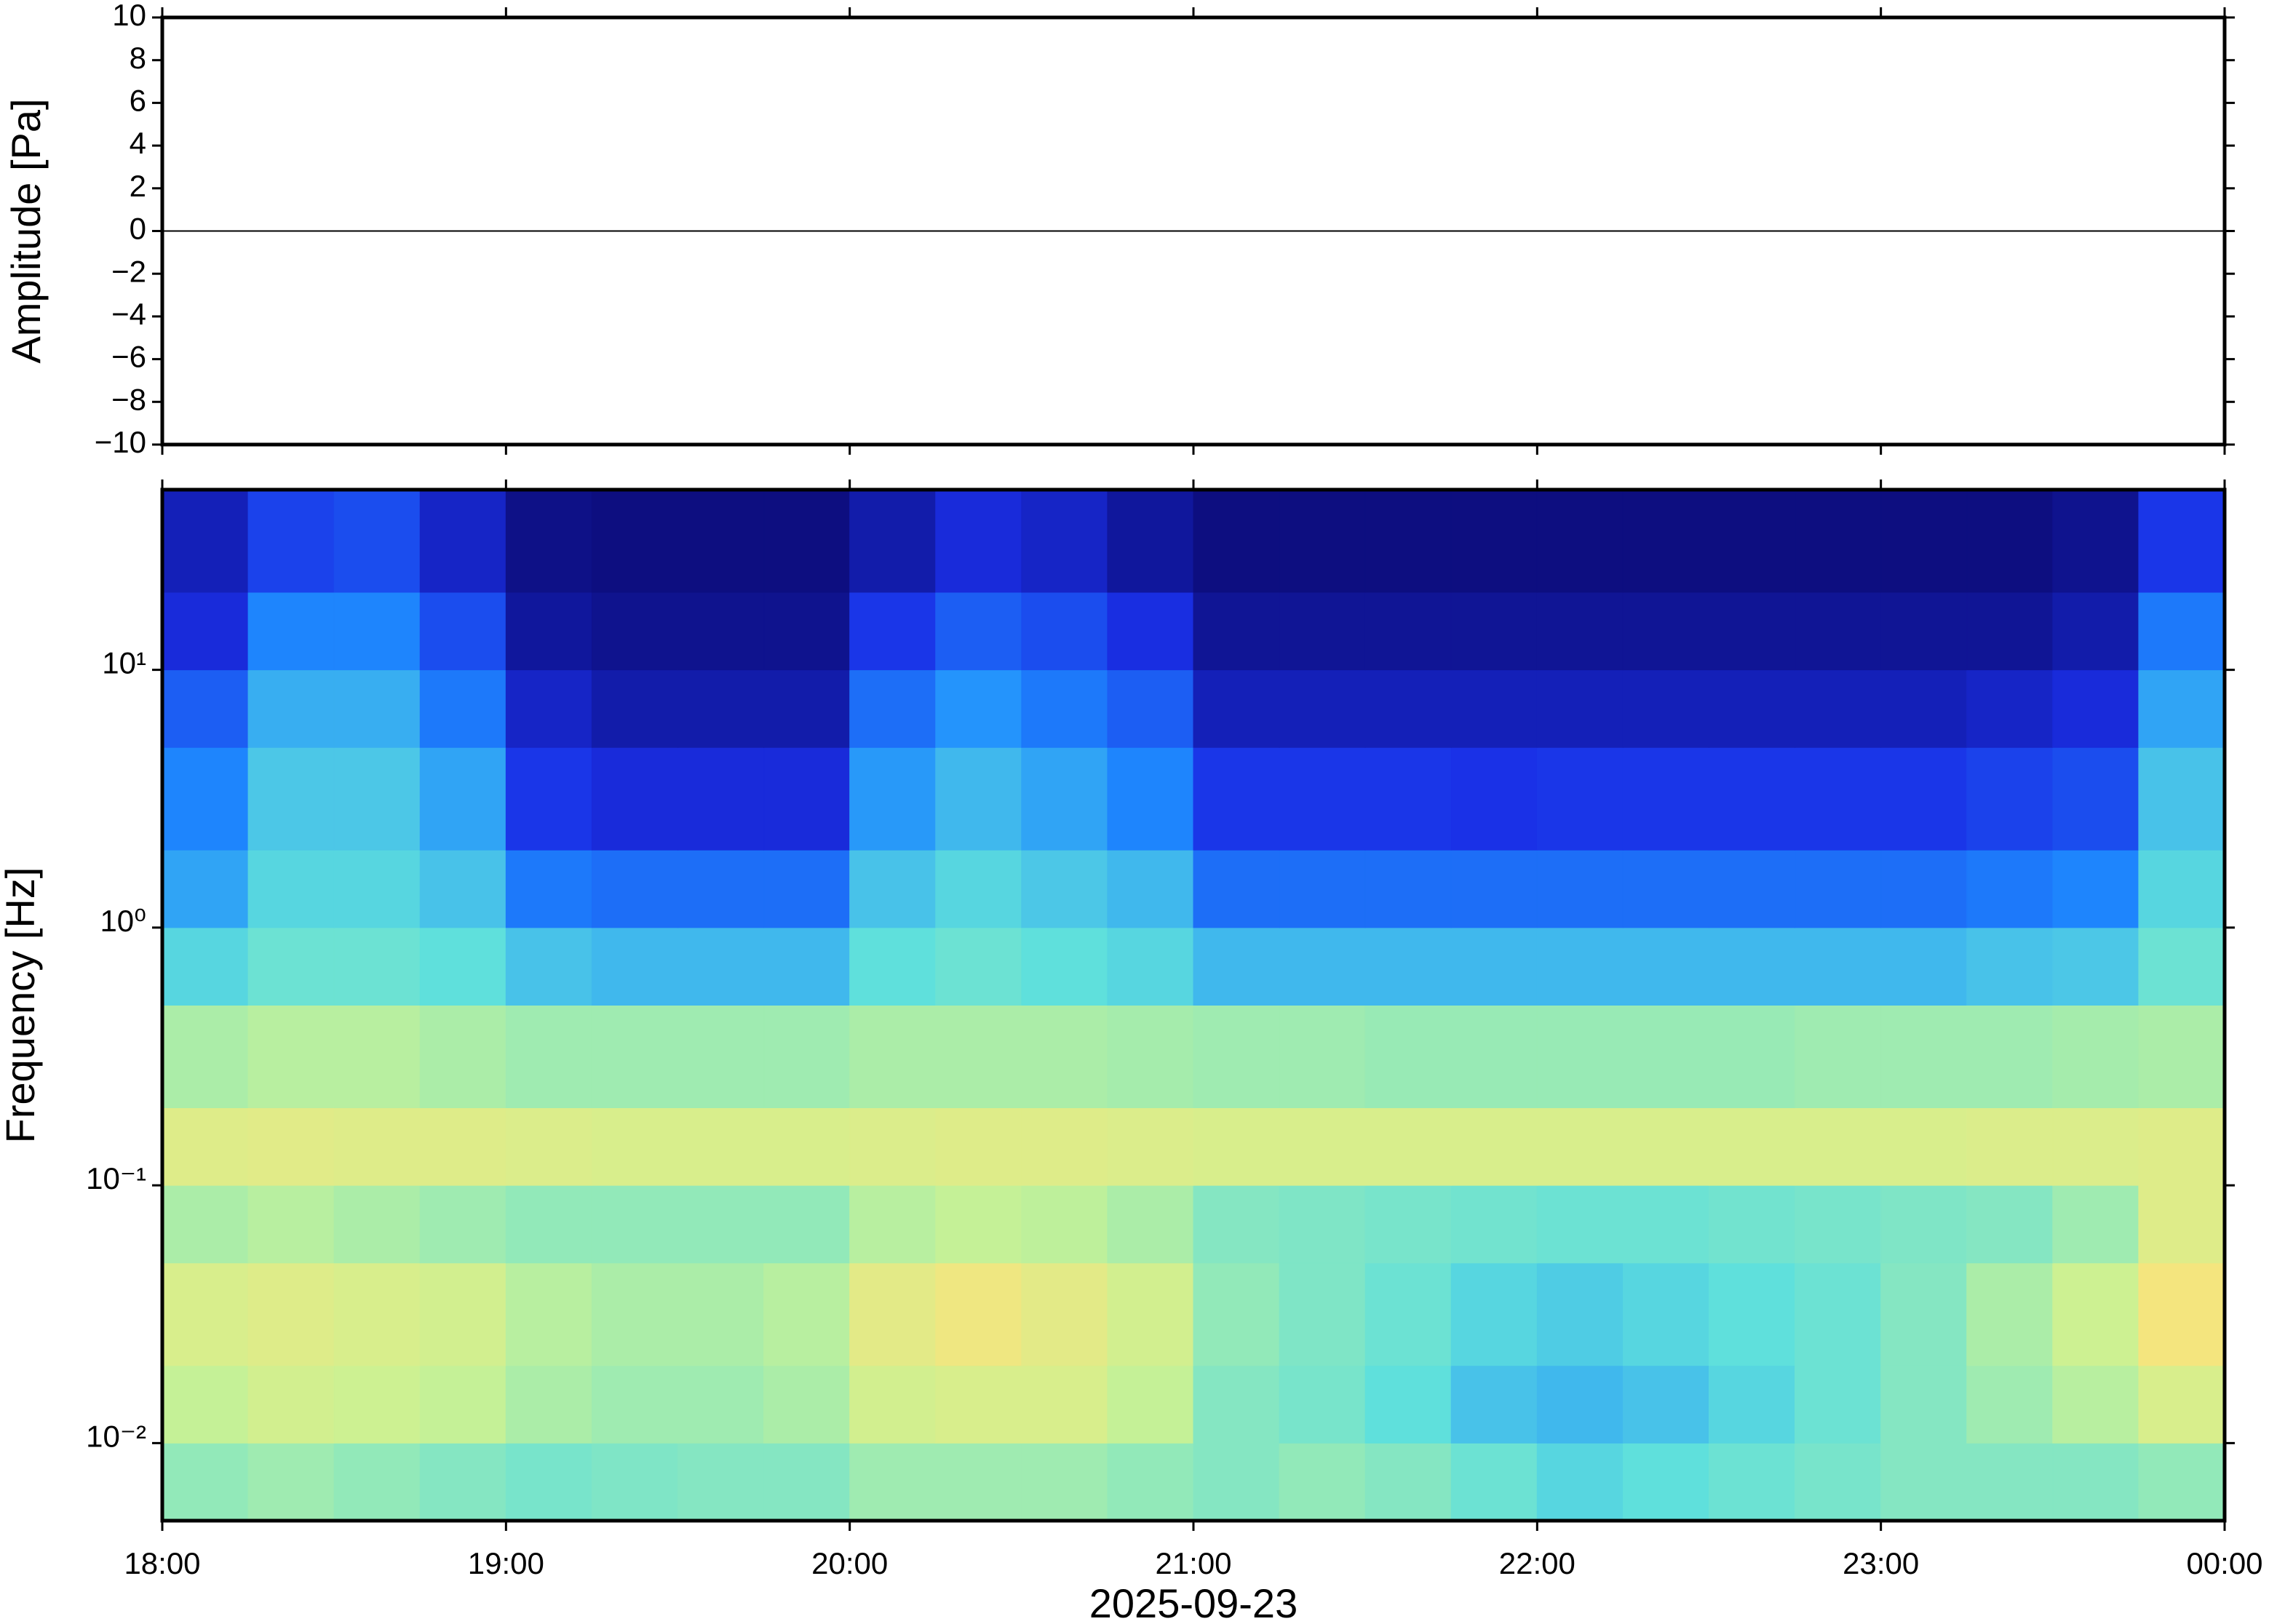  I want to click on x-axis-label: 2025-09-23, so click(1193, 1602).